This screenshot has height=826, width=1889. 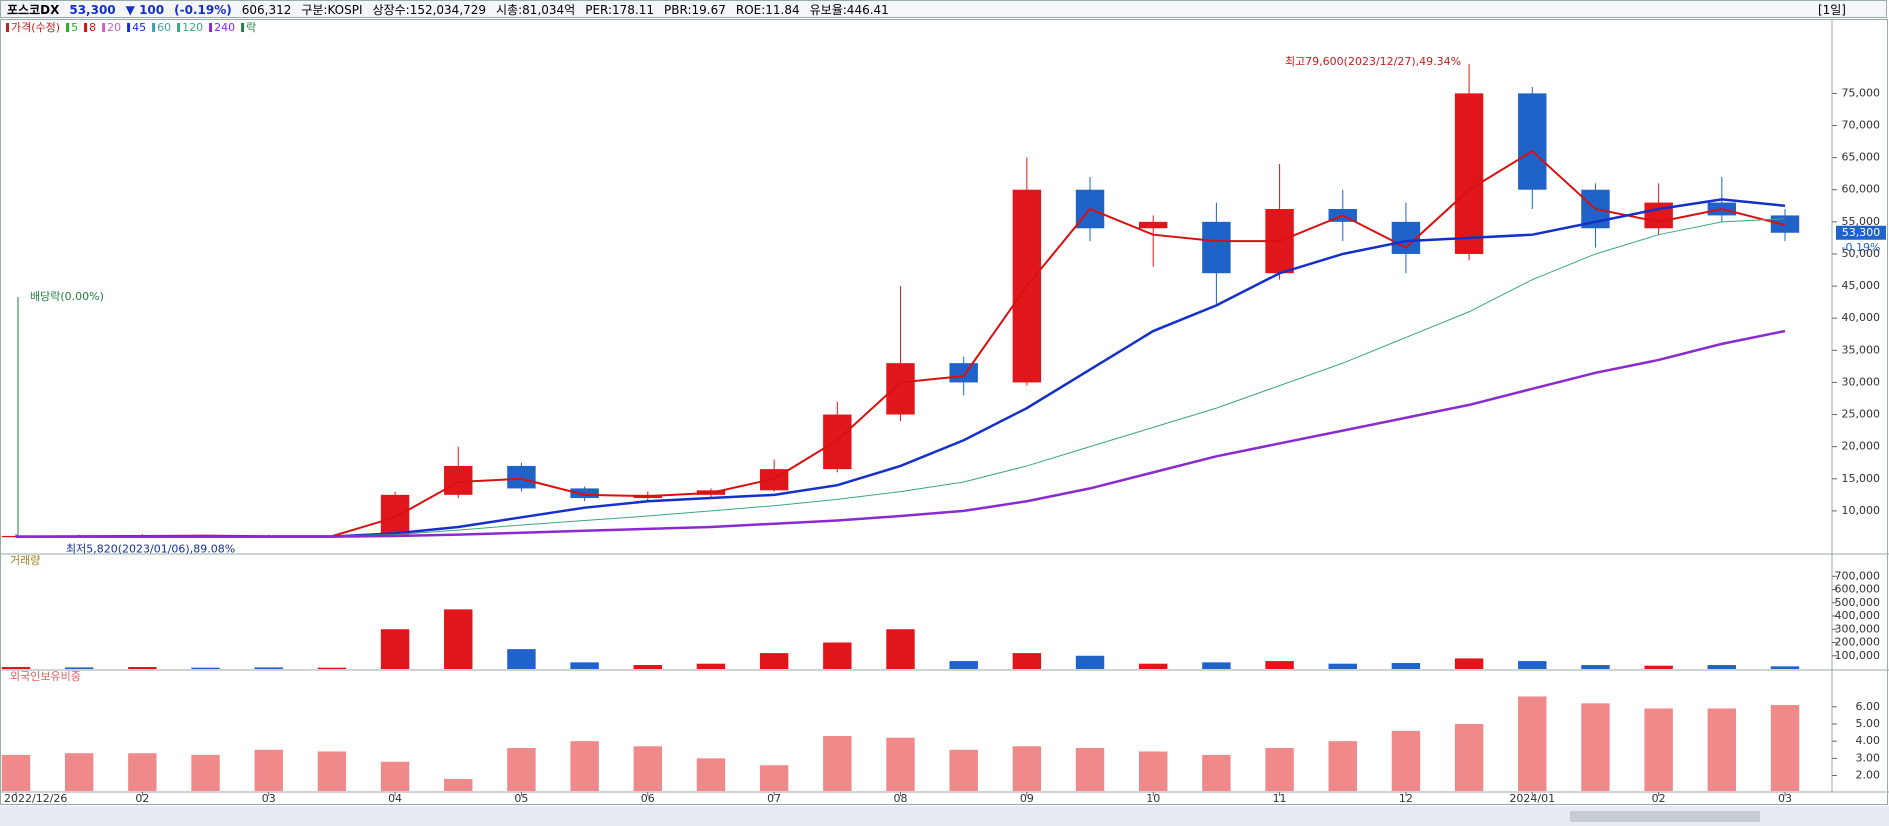 What do you see at coordinates (1861, 317) in the screenshot?
I see `y-tick-label: 40,000` at bounding box center [1861, 317].